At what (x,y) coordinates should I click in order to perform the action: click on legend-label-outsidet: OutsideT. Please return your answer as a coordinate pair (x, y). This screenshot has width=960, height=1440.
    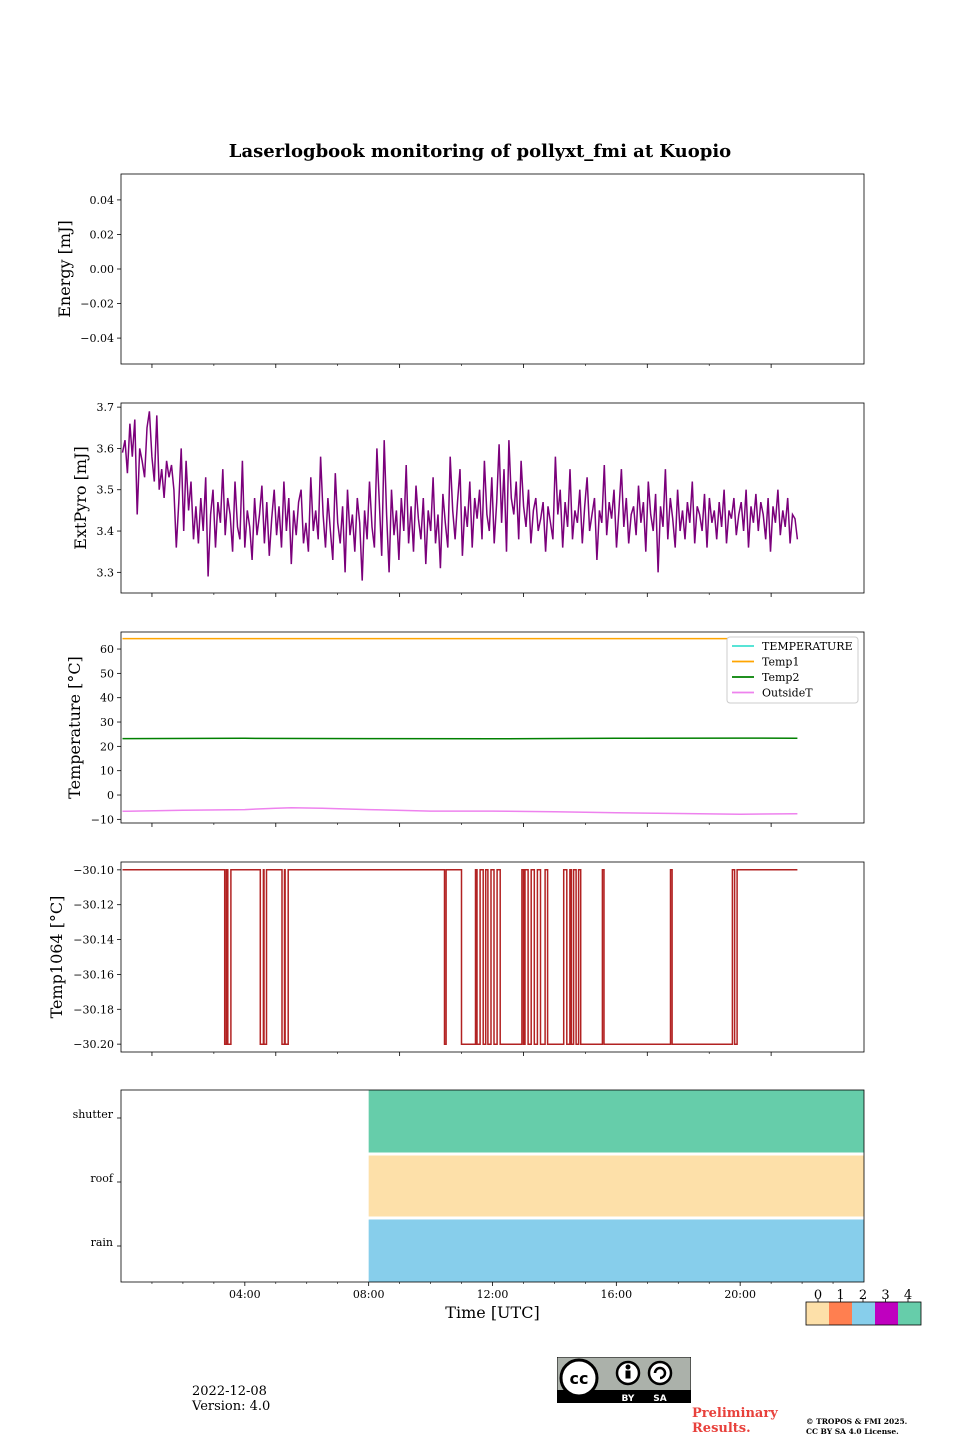
    Looking at the image, I should click on (787, 693).